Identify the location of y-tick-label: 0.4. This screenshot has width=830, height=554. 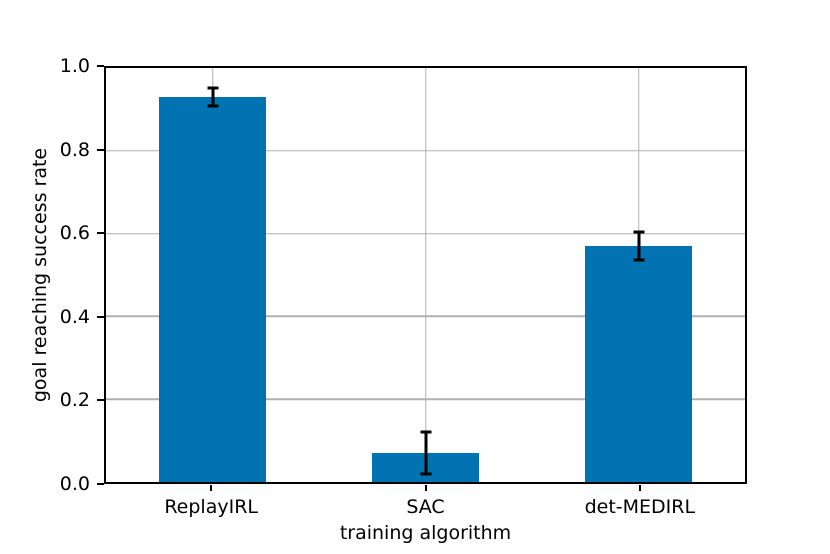
(74, 316).